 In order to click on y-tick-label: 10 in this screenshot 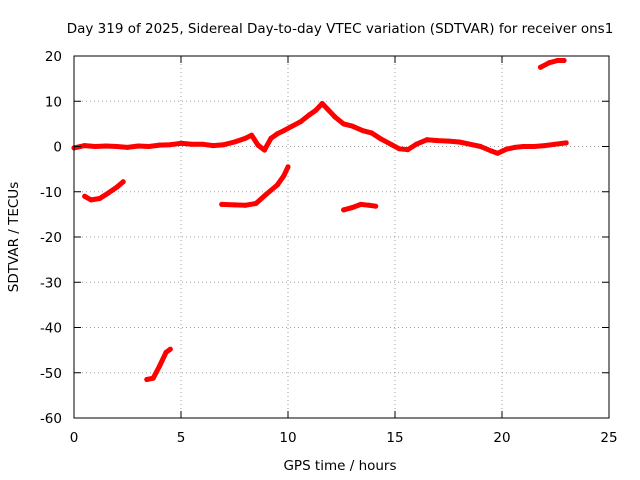, I will do `click(53, 102)`.